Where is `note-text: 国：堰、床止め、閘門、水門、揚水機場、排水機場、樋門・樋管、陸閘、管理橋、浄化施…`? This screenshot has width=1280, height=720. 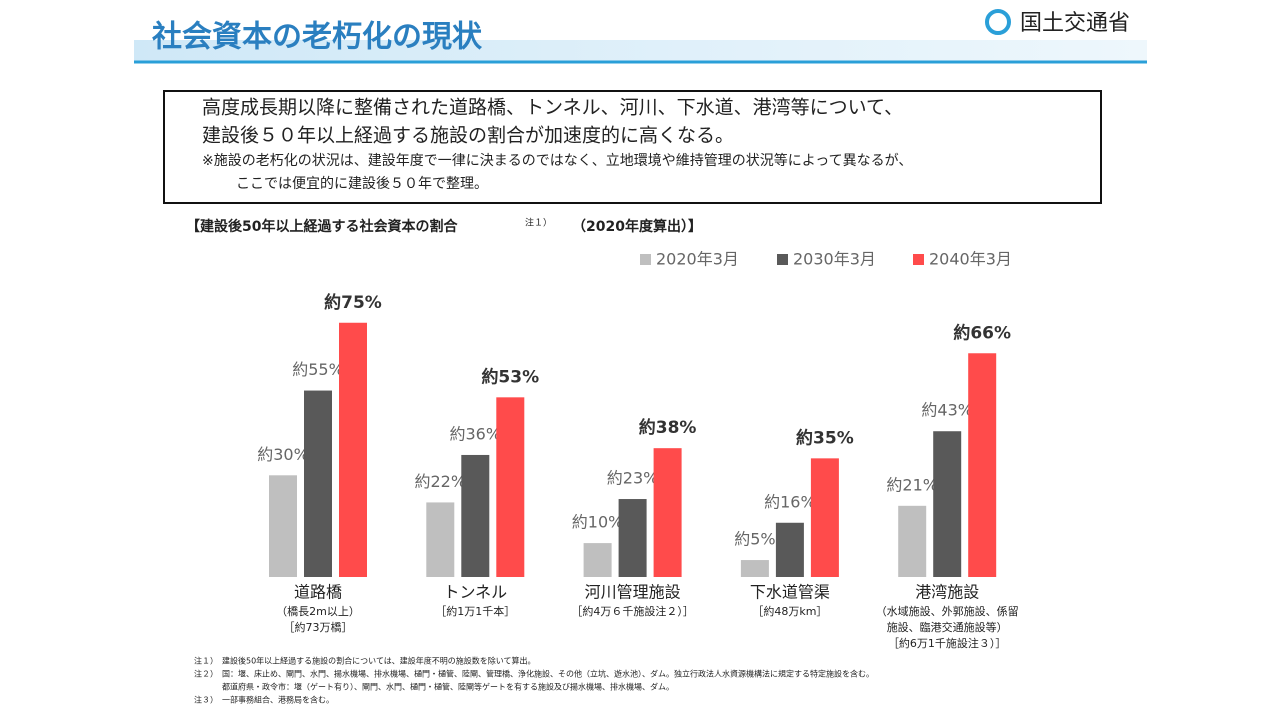 note-text: 国：堰、床止め、閘門、水門、揚水機場、排水機場、樋門・樋管、陸閘、管理橋、浄化施… is located at coordinates (548, 674).